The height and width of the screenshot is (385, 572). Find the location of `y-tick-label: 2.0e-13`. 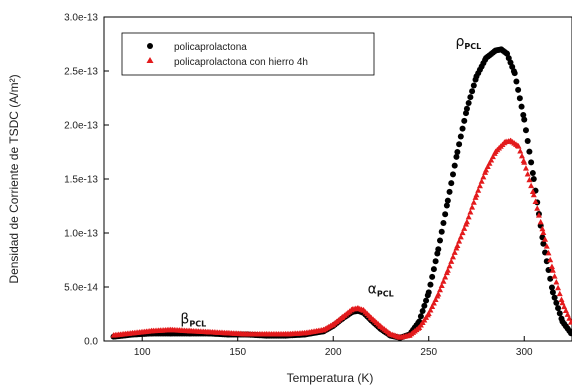

y-tick-label: 2.0e-13 is located at coordinates (81, 126).